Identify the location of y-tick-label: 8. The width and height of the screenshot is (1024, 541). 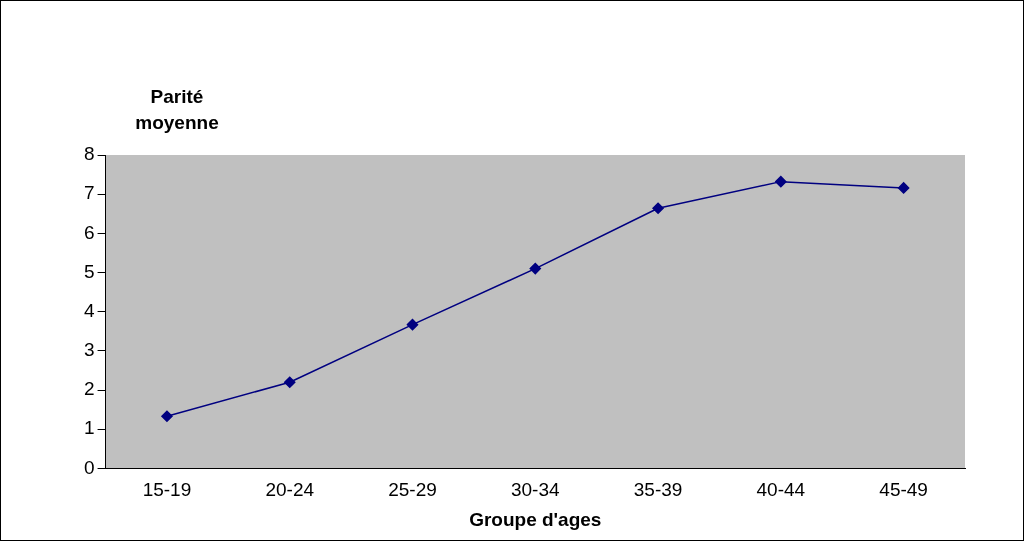
(89, 154).